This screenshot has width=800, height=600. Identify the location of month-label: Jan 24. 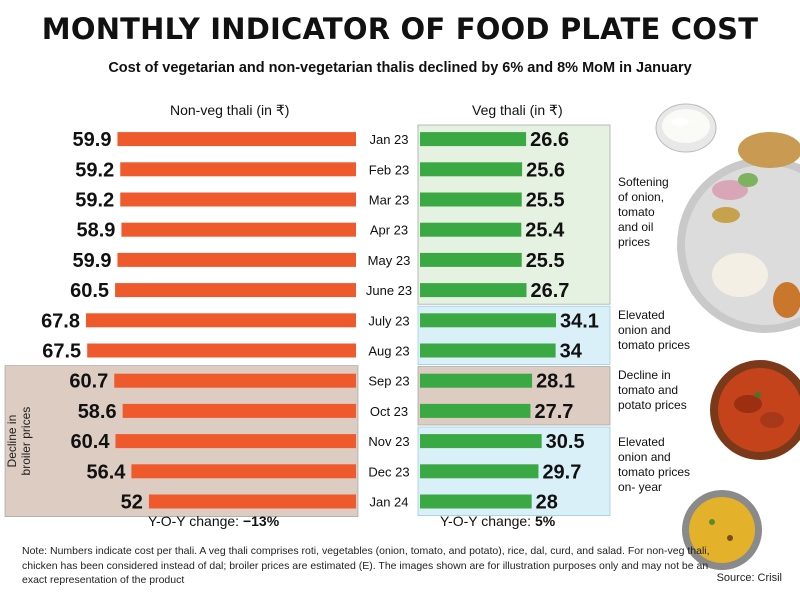
(388, 502).